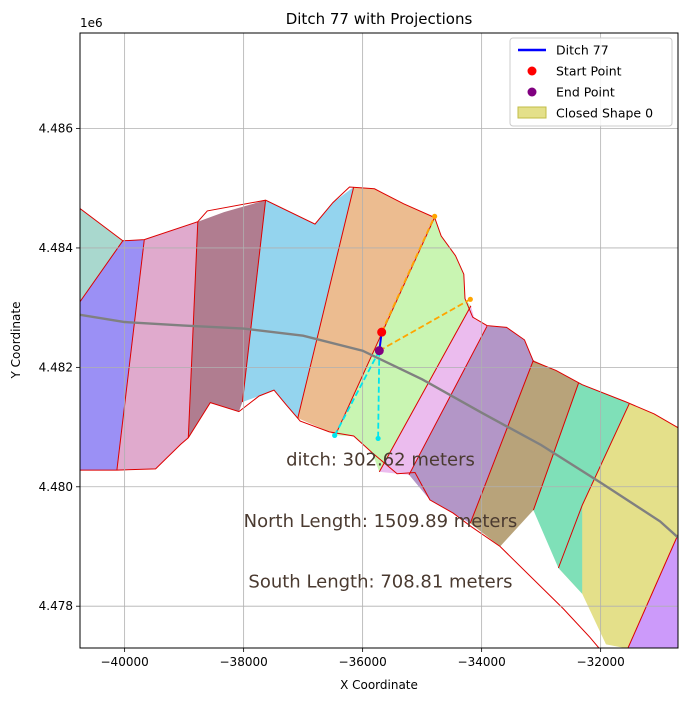  What do you see at coordinates (91, 23) in the screenshot?
I see `y-offset-label: 1e6` at bounding box center [91, 23].